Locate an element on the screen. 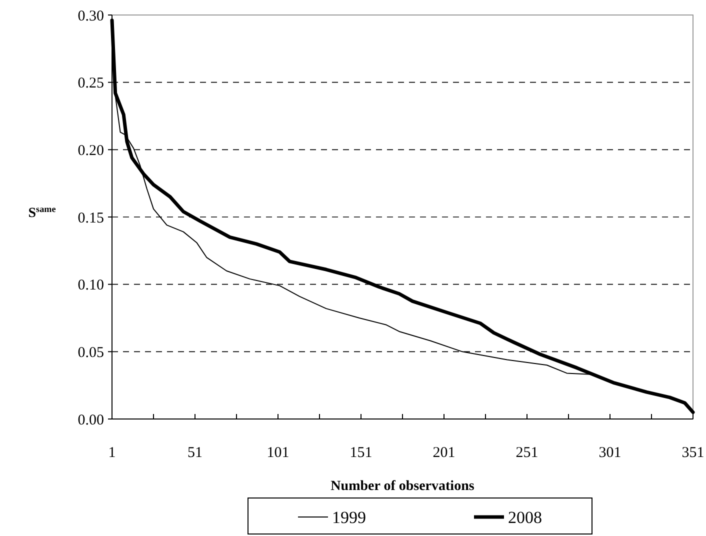 This screenshot has width=706, height=536. y-tick-label: 0.00 is located at coordinates (91, 420).